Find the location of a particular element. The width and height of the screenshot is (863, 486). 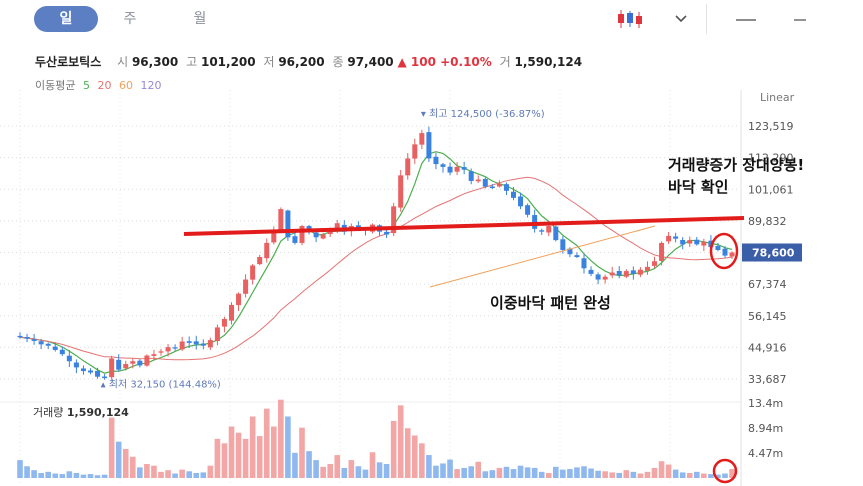

volume-note-line2: 바닥 확인 is located at coordinates (698, 187).